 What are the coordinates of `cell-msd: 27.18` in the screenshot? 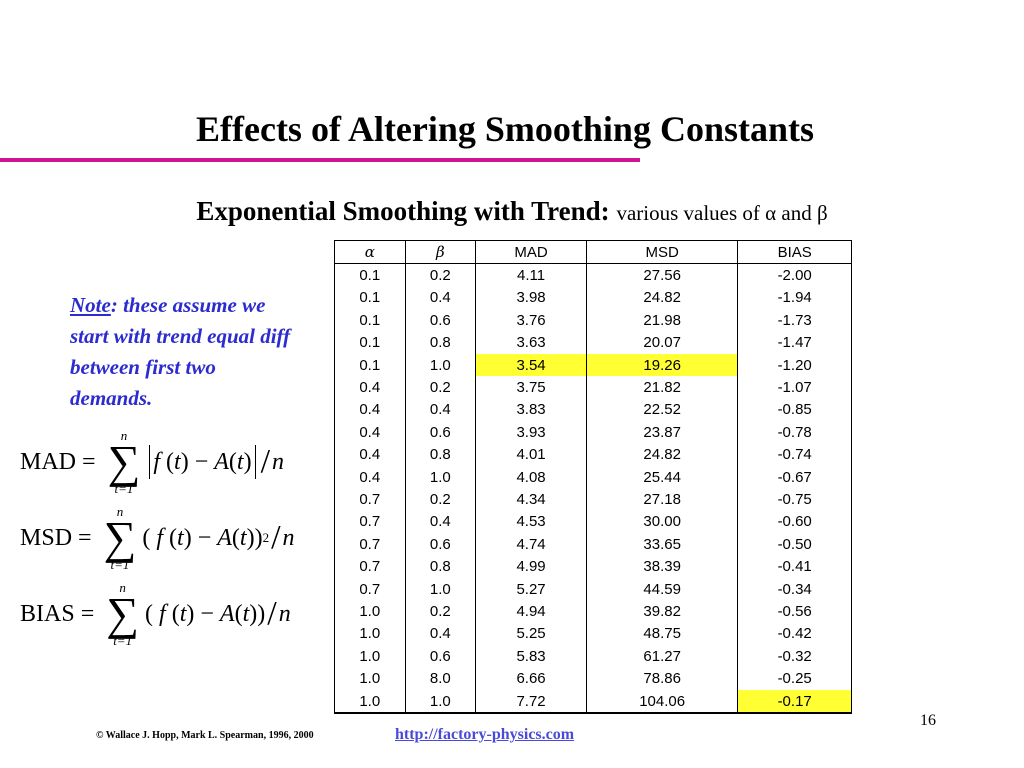 It's located at (662, 499).